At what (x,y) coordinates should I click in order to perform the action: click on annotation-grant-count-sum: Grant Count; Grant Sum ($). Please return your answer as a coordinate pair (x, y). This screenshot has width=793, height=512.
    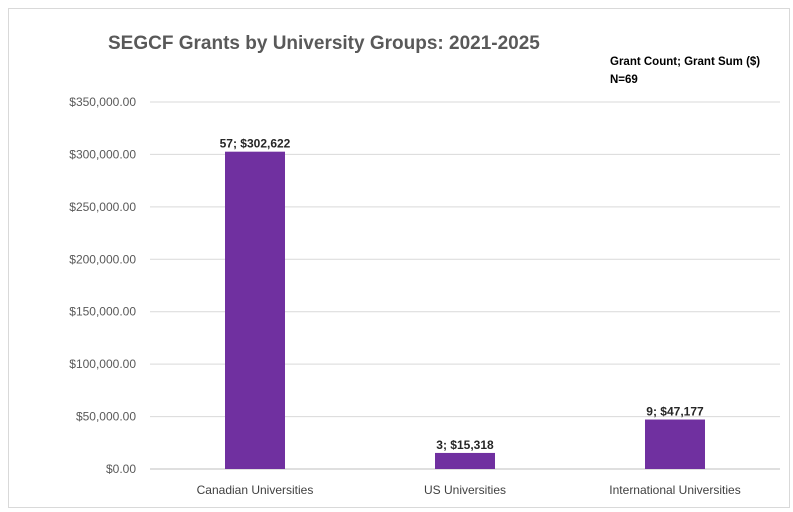
    Looking at the image, I should click on (685, 62).